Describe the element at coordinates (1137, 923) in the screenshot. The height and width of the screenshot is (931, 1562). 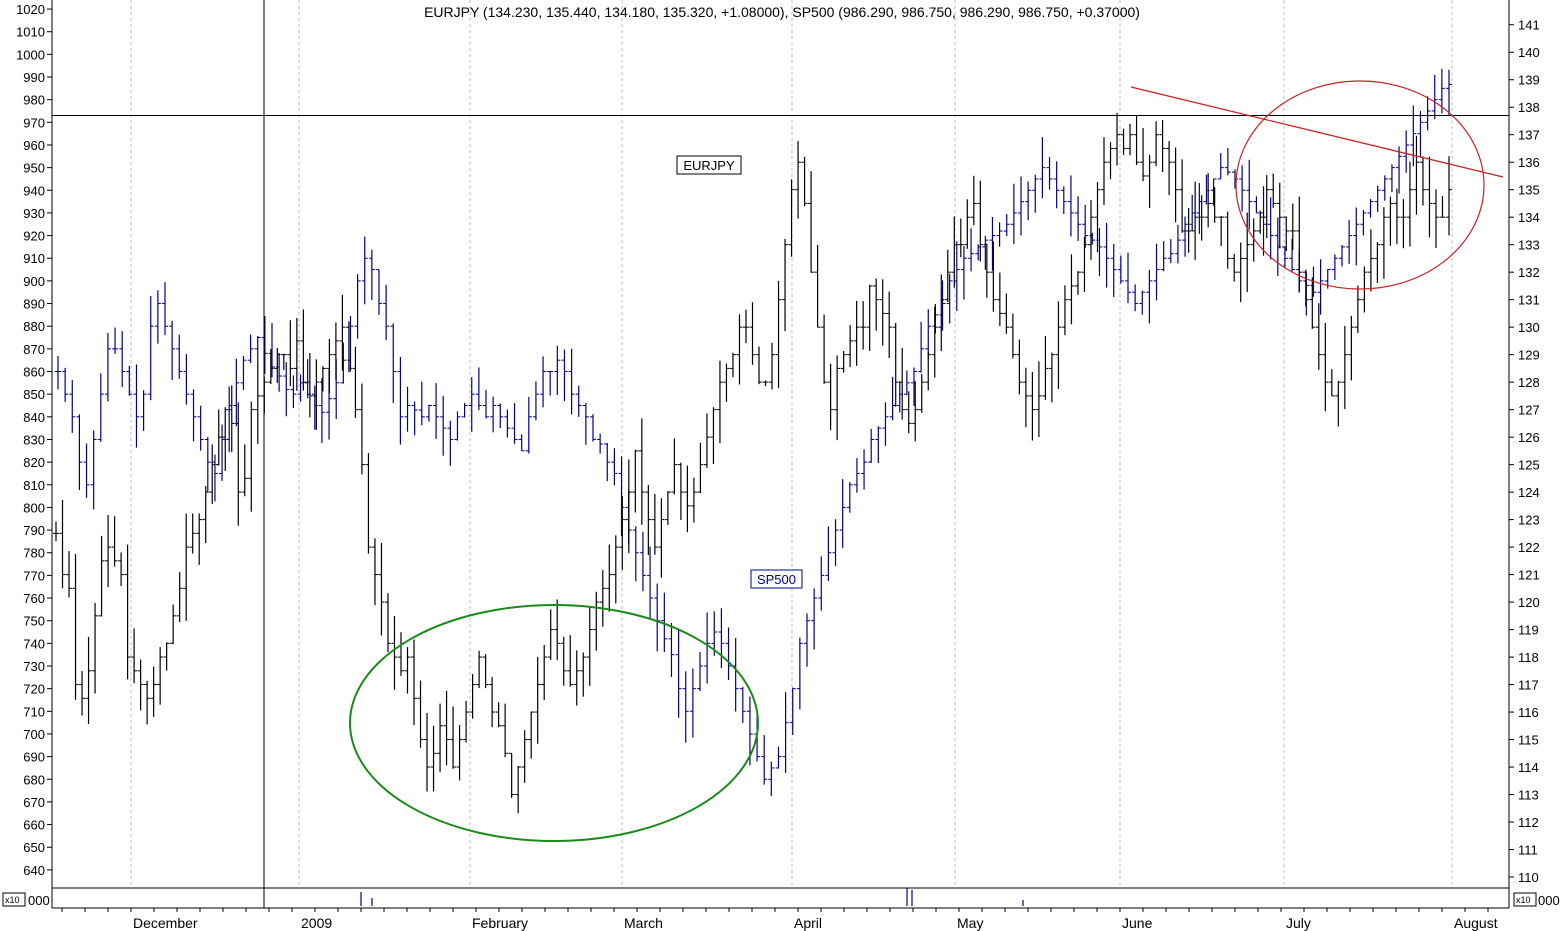
I see `month-label: June` at that location.